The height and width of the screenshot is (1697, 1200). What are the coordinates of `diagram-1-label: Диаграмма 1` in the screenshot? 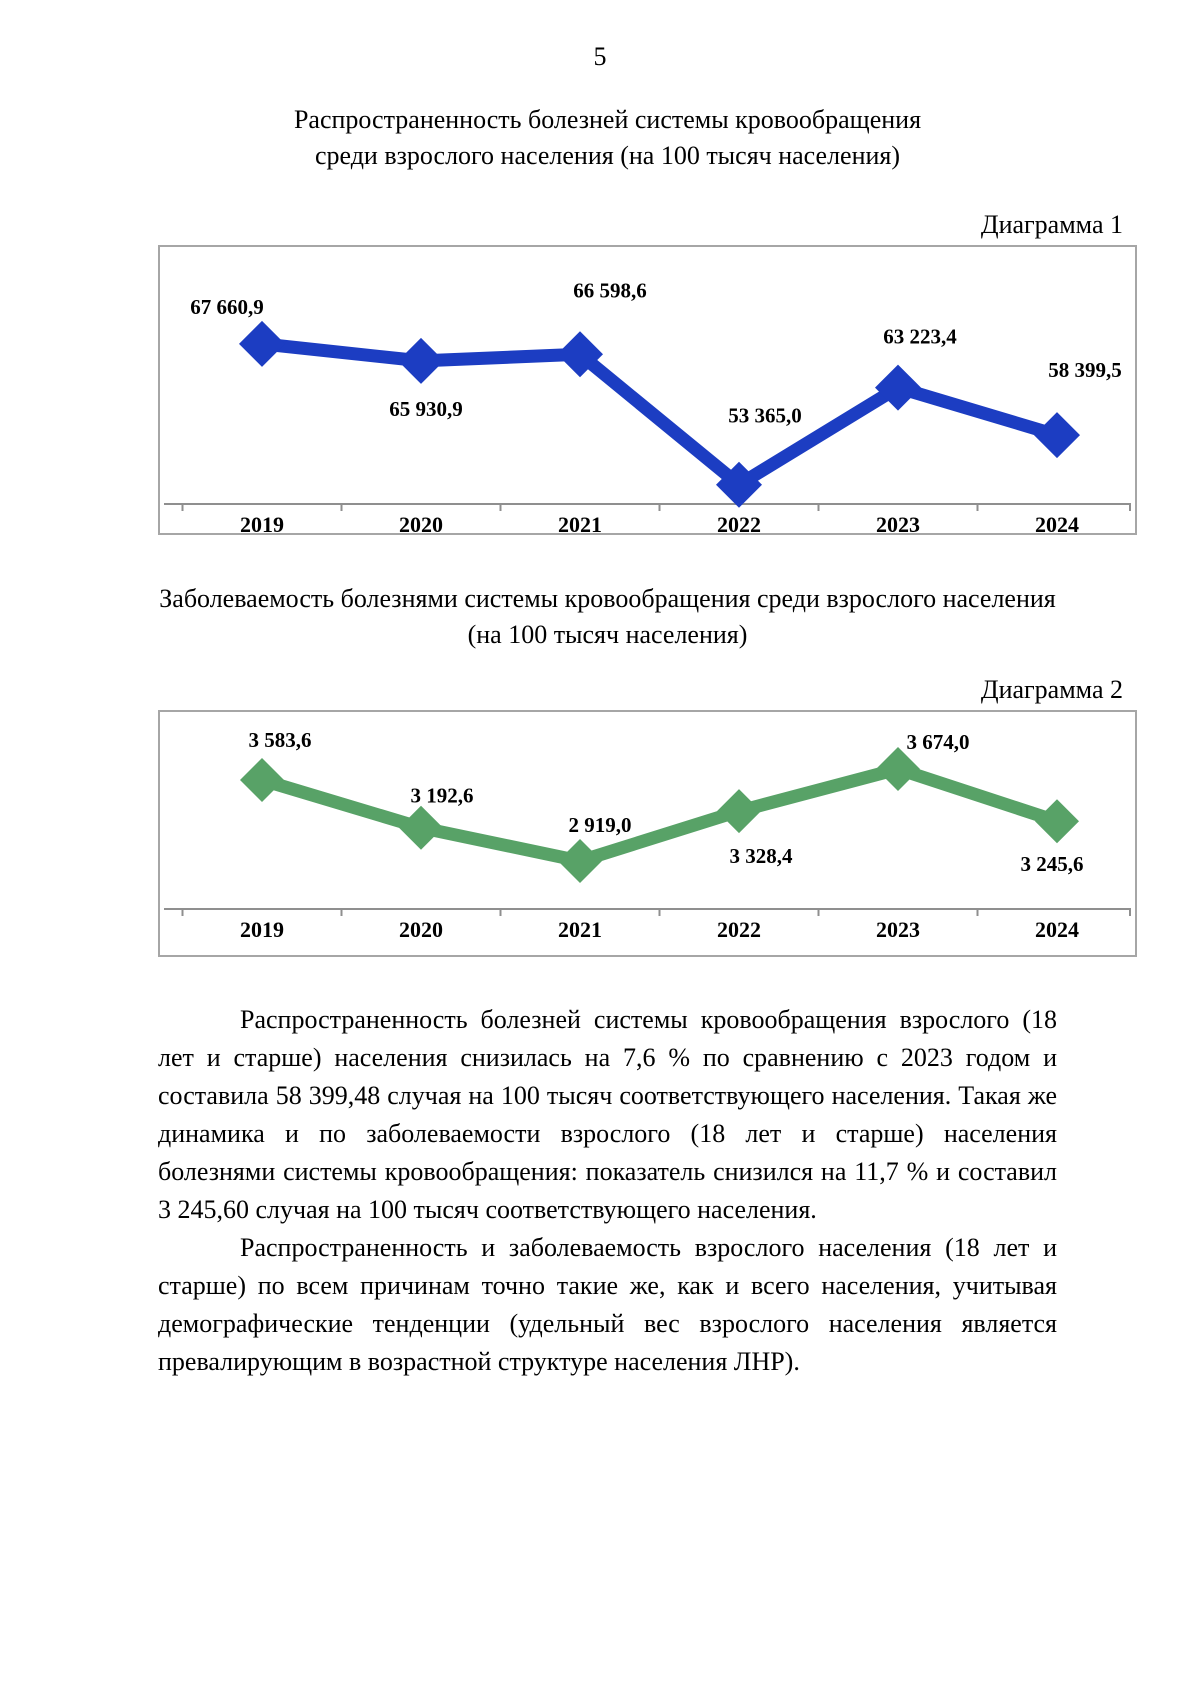 It's located at (1051, 224).